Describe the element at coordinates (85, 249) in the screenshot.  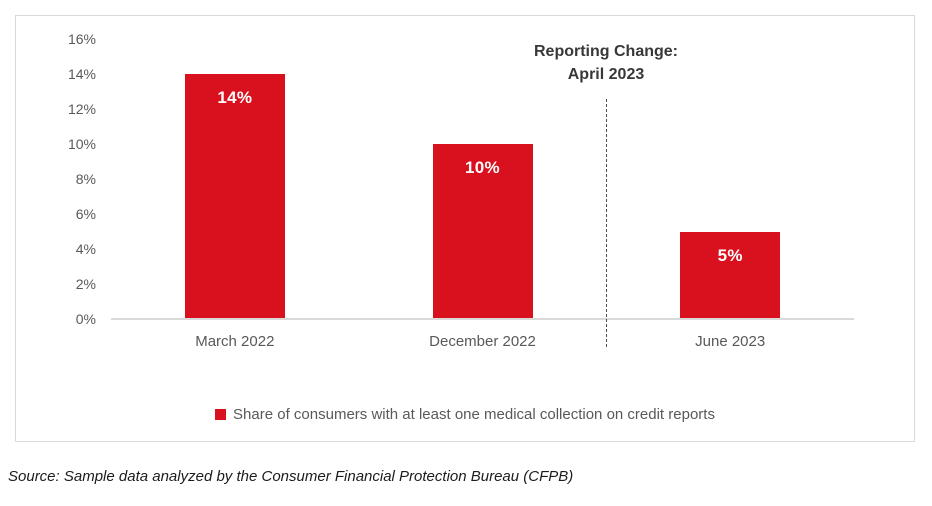
I see `y-tick-label: 4%` at that location.